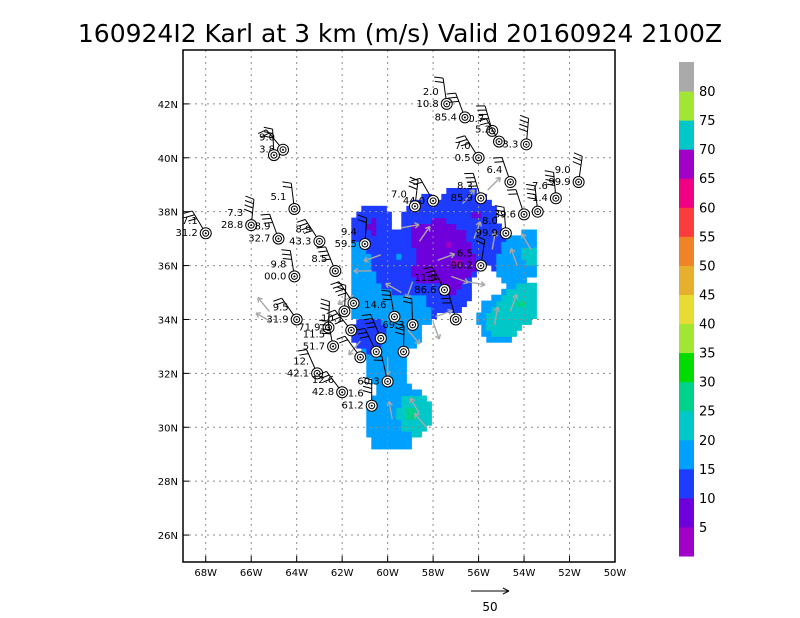 This screenshot has height=618, width=800. What do you see at coordinates (415, 406) in the screenshot?
I see `wind-vector` at bounding box center [415, 406].